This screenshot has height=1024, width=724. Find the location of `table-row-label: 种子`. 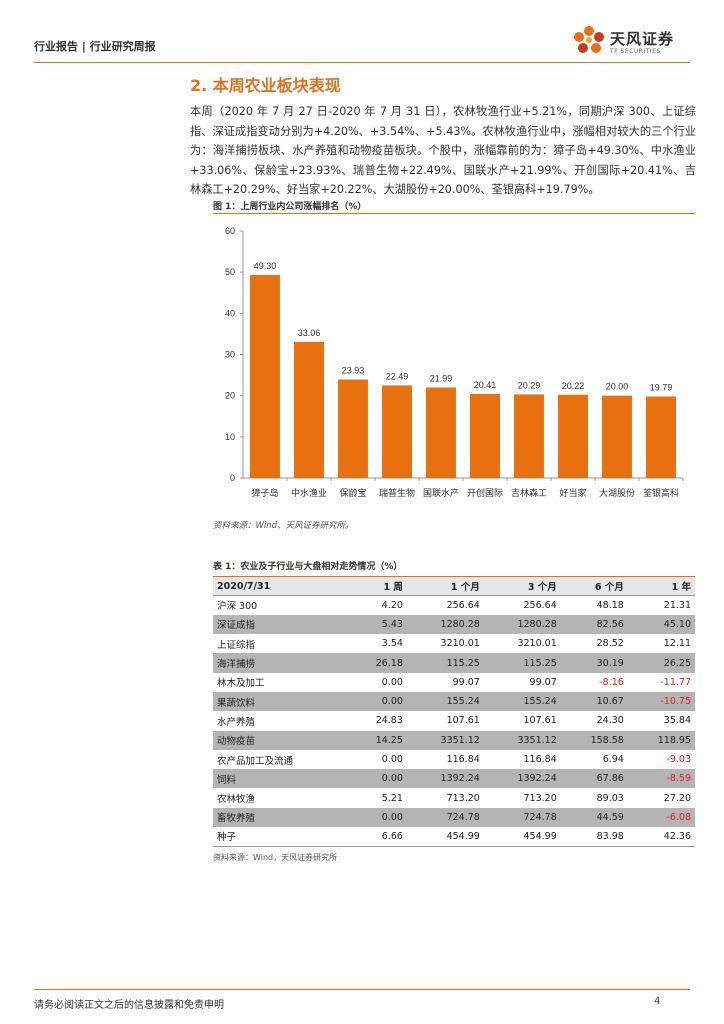

table-row-label: 种子 is located at coordinates (281, 837).